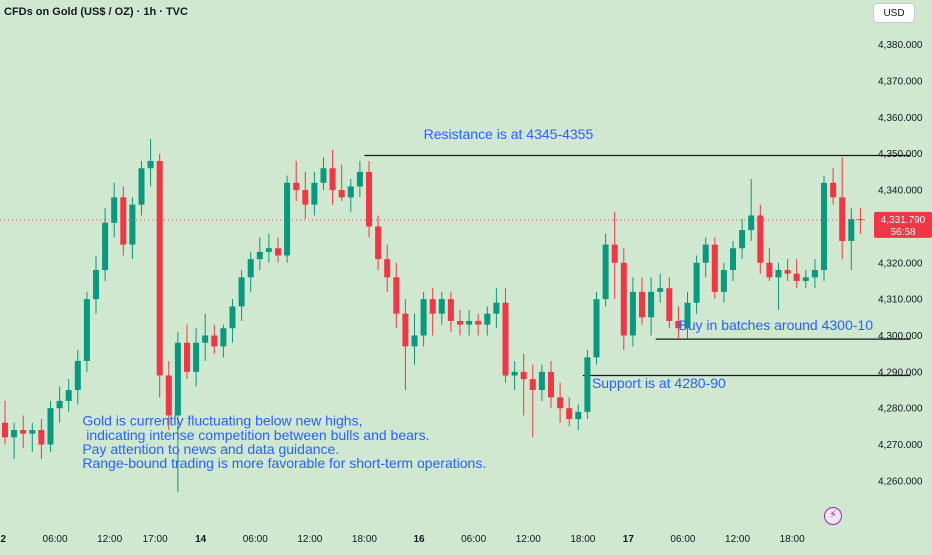 The width and height of the screenshot is (932, 555). I want to click on y-tick-label: 4,340.000, so click(900, 191).